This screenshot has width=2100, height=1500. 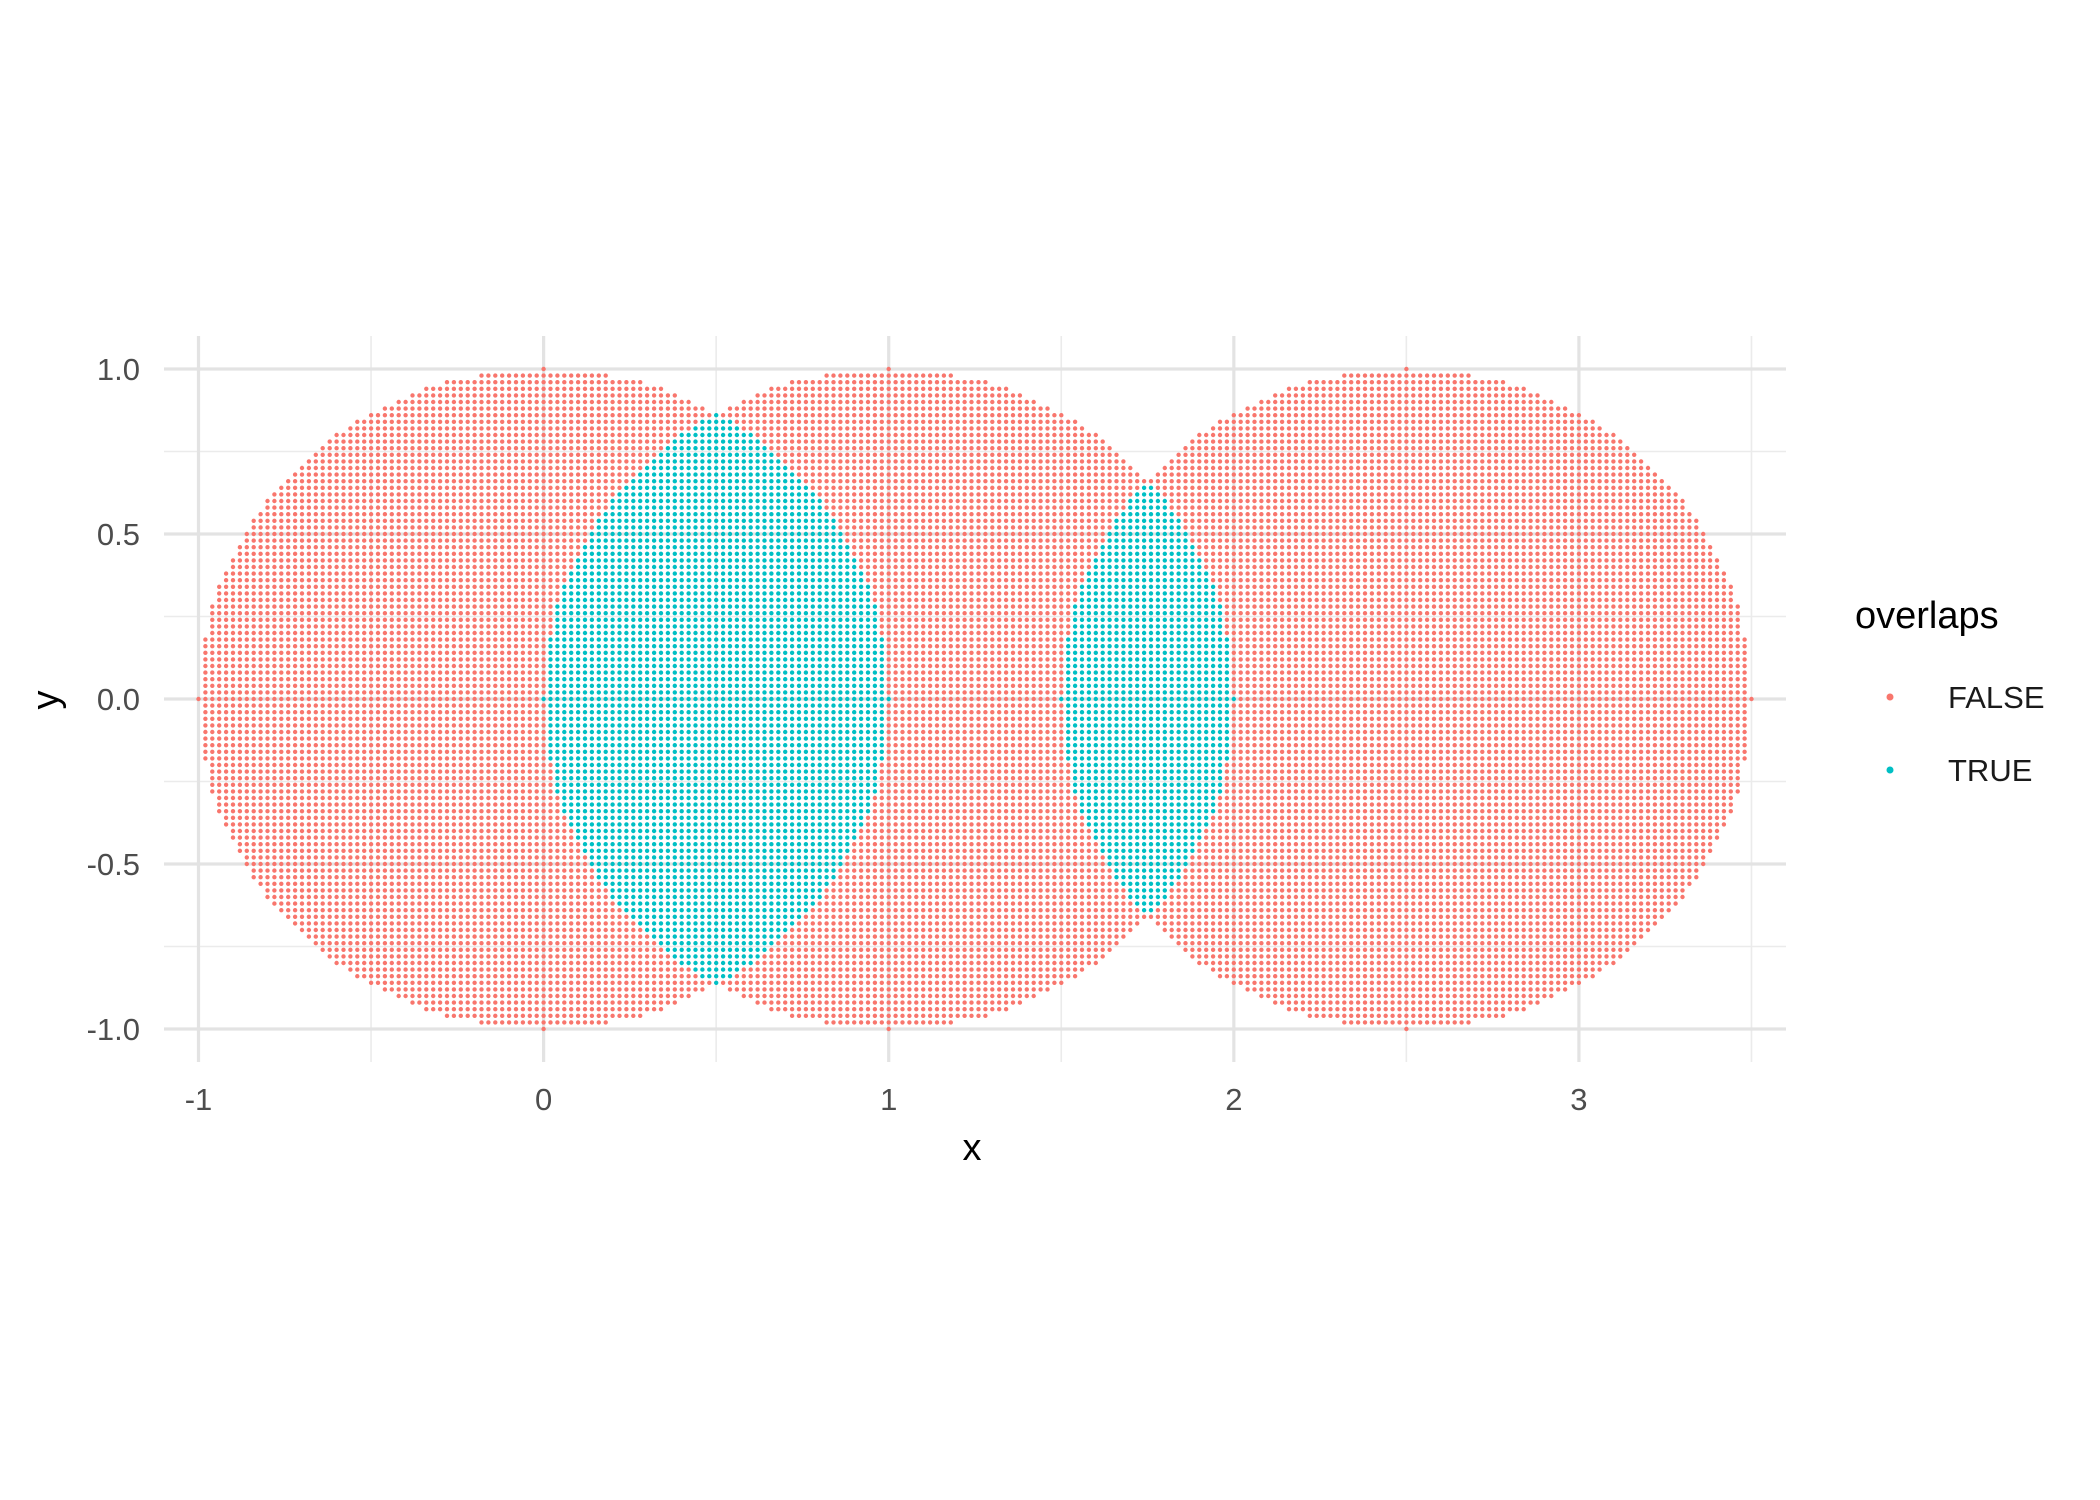 I want to click on y-tick-label: -0.5, so click(x=113, y=864).